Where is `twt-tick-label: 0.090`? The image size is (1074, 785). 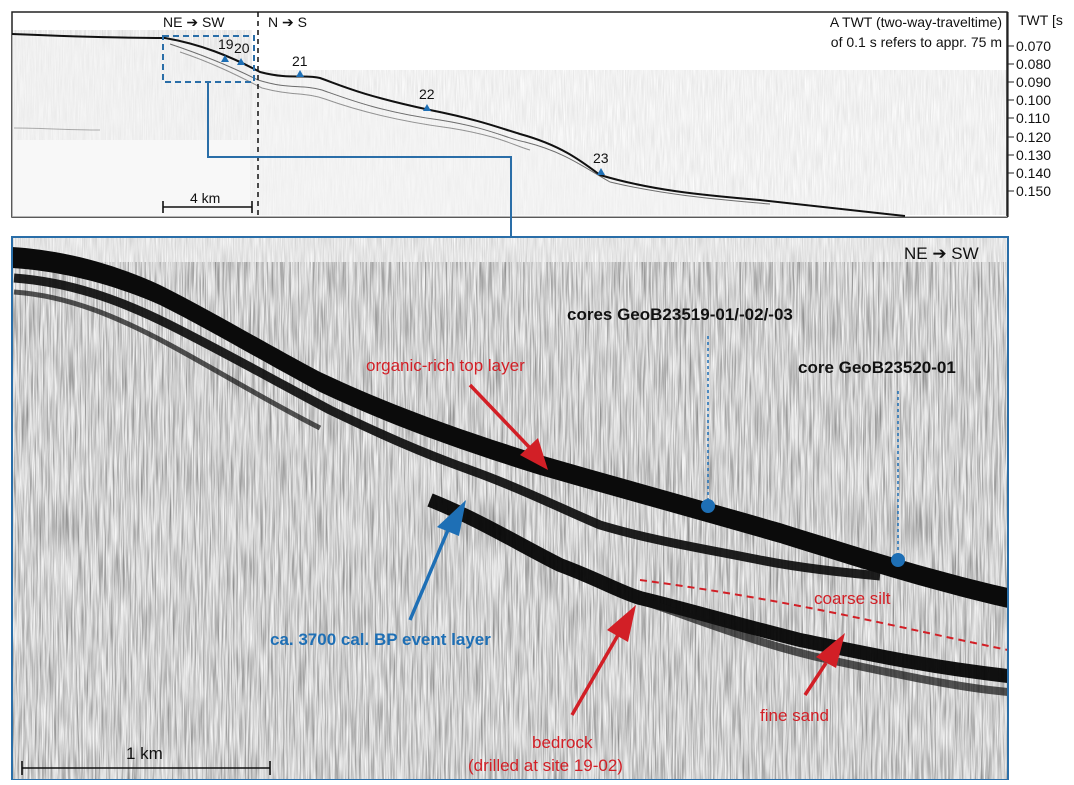
twt-tick-label: 0.090 is located at coordinates (1034, 82).